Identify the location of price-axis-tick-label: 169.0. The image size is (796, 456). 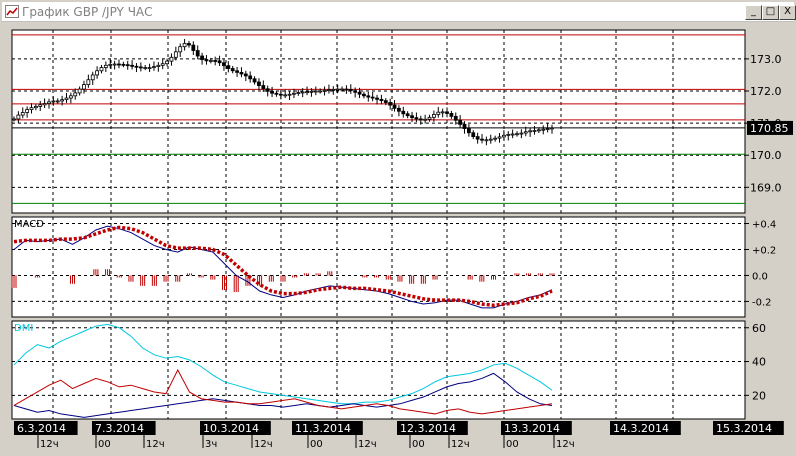
(766, 187).